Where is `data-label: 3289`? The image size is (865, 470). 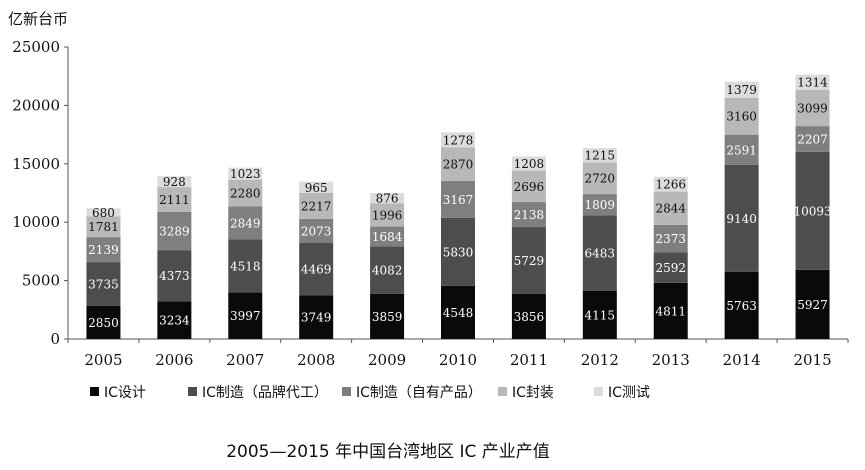
data-label: 3289 is located at coordinates (174, 231).